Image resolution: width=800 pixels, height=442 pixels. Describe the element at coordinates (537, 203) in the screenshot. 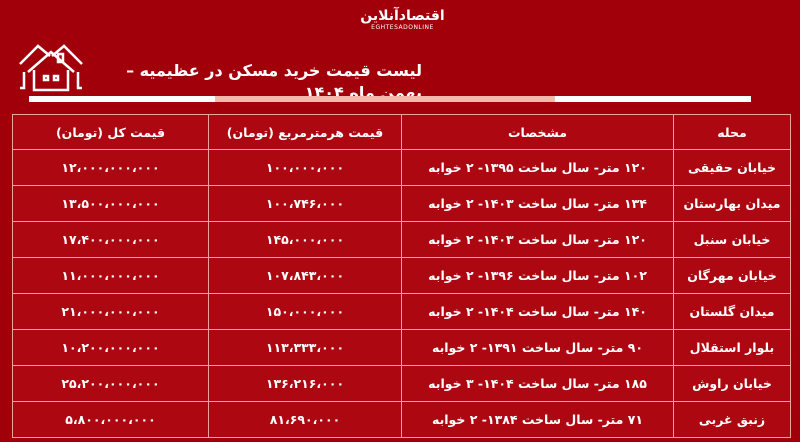

I see `specs-cell: ۱۳۴ متر- سال ساخت ۱۴۰۳- ۲ خوابه` at that location.